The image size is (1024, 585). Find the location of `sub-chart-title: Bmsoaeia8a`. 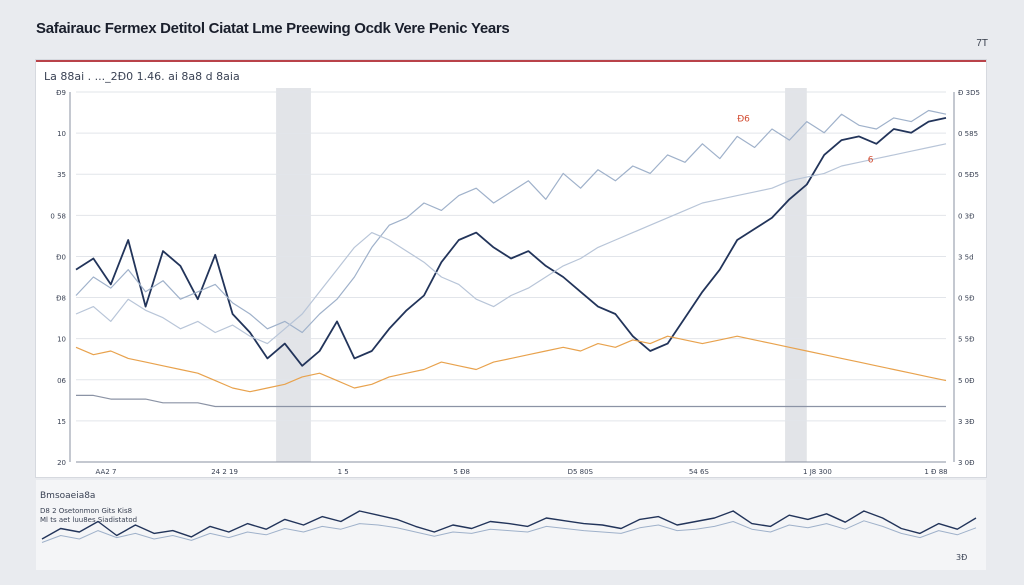

sub-chart-title: Bmsoaeia8a is located at coordinates (67, 496).